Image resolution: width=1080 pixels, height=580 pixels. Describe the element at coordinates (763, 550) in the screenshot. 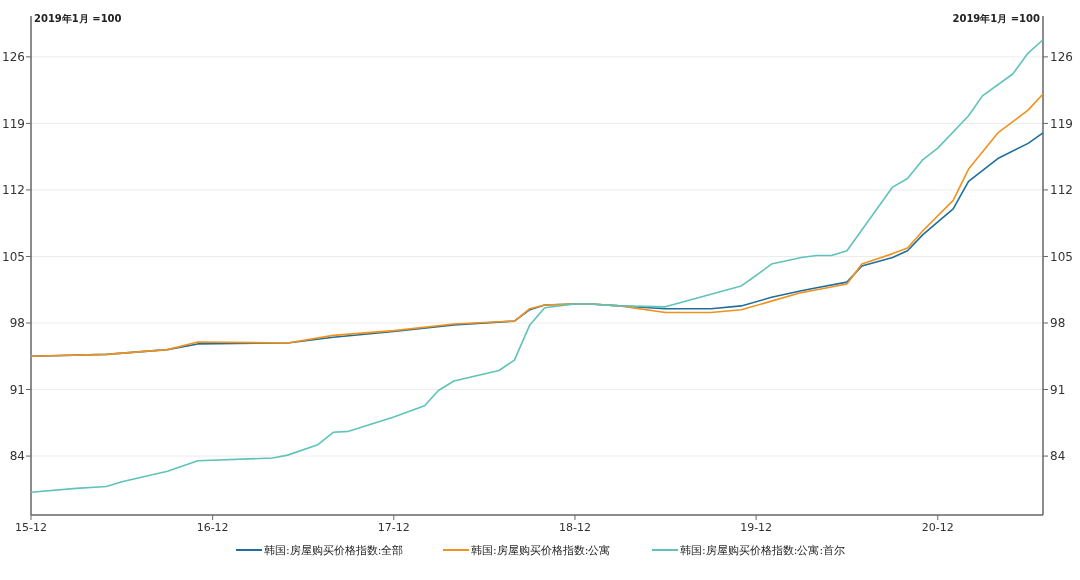

I see `legend-label: 韩国:房屋购买价格指数:公寓:首尔` at that location.